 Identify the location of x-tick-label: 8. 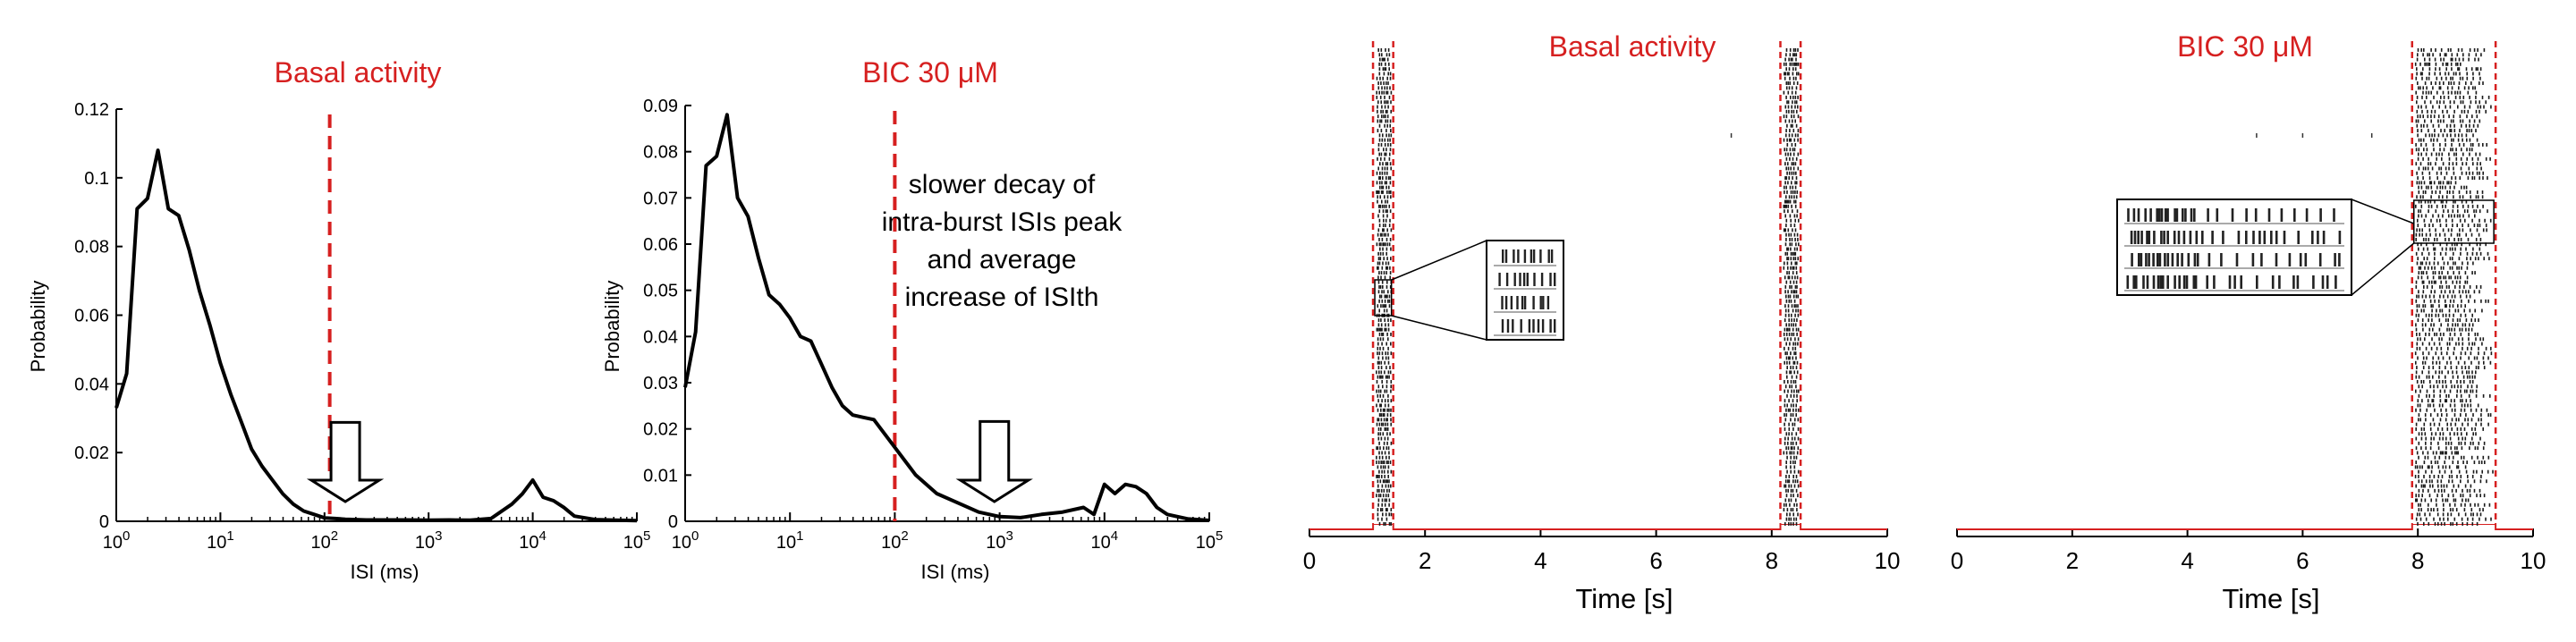
(2417, 560).